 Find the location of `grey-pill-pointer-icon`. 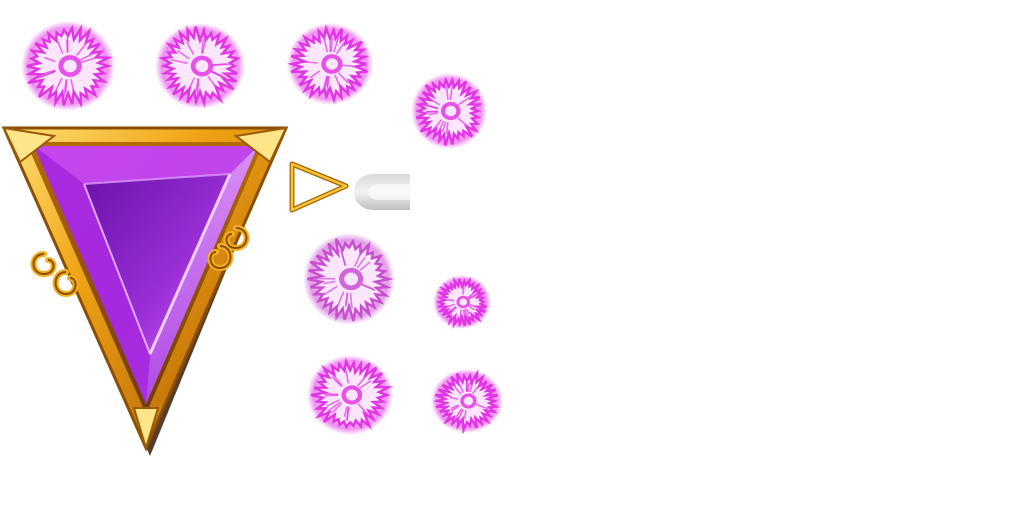

grey-pill-pointer-icon is located at coordinates (381, 192).